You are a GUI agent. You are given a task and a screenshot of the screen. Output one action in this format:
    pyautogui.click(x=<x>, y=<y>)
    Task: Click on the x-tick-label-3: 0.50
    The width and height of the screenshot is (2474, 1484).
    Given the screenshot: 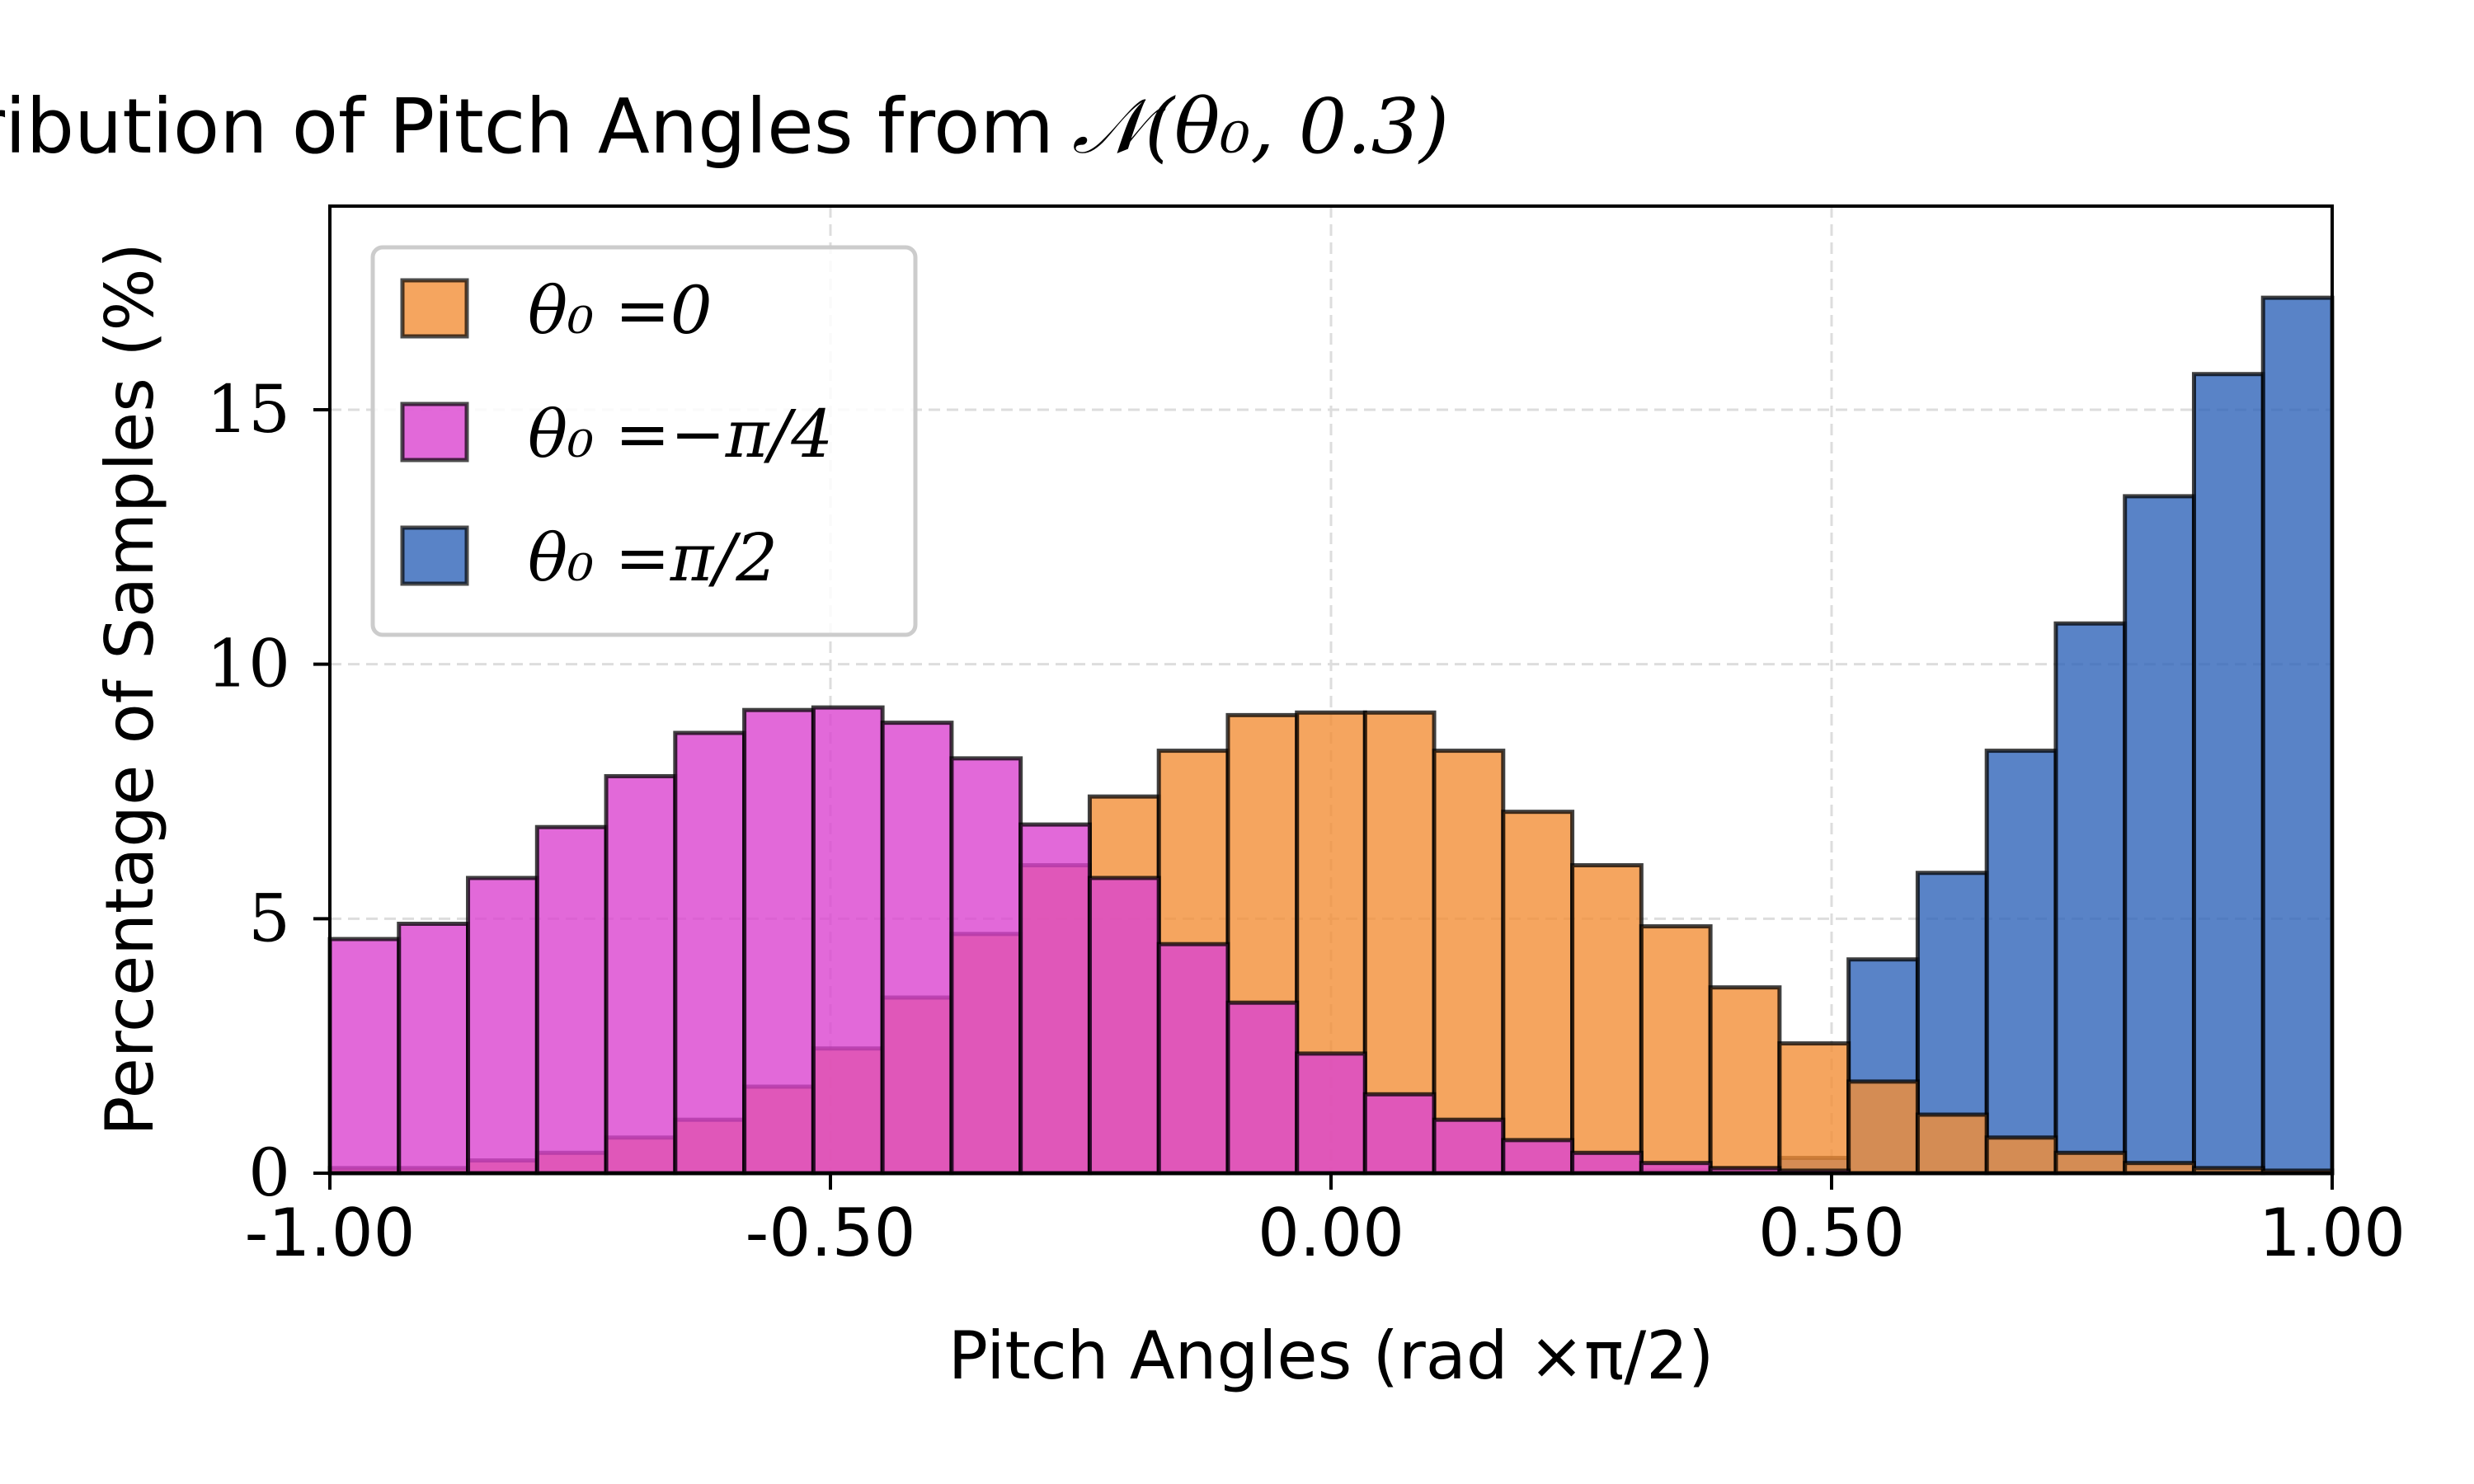 What is the action you would take?
    pyautogui.click(x=1831, y=1233)
    